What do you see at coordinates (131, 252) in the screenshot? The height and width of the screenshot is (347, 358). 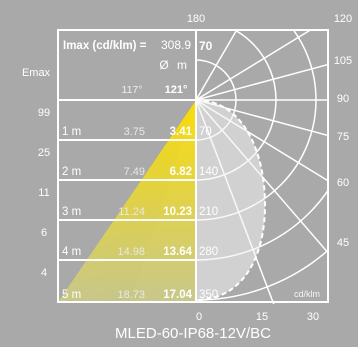 I see `row-diameter-1: 14.98` at bounding box center [131, 252].